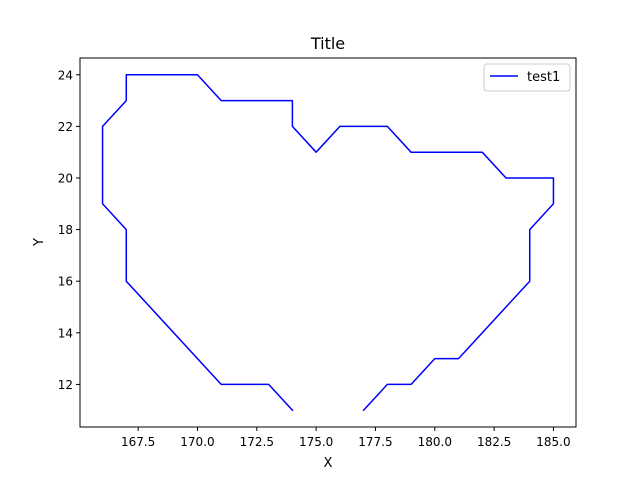 The height and width of the screenshot is (480, 640). What do you see at coordinates (39, 242) in the screenshot?
I see `y-axis-label: Y` at bounding box center [39, 242].